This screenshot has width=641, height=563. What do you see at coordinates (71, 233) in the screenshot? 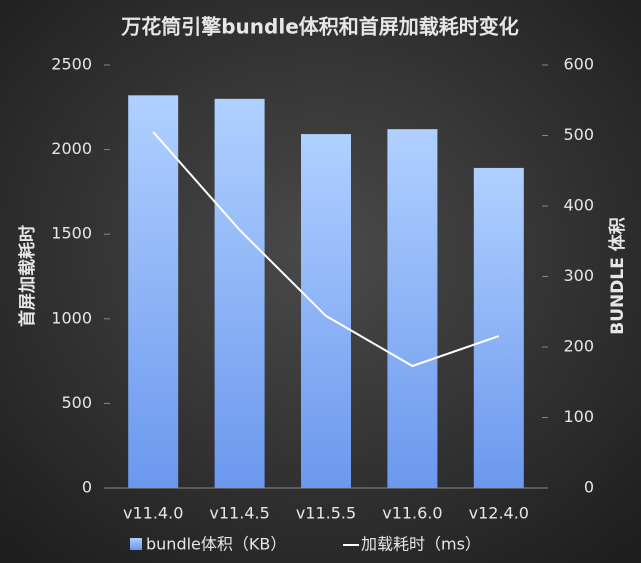
I see `y-tick-label: 1500` at bounding box center [71, 233].